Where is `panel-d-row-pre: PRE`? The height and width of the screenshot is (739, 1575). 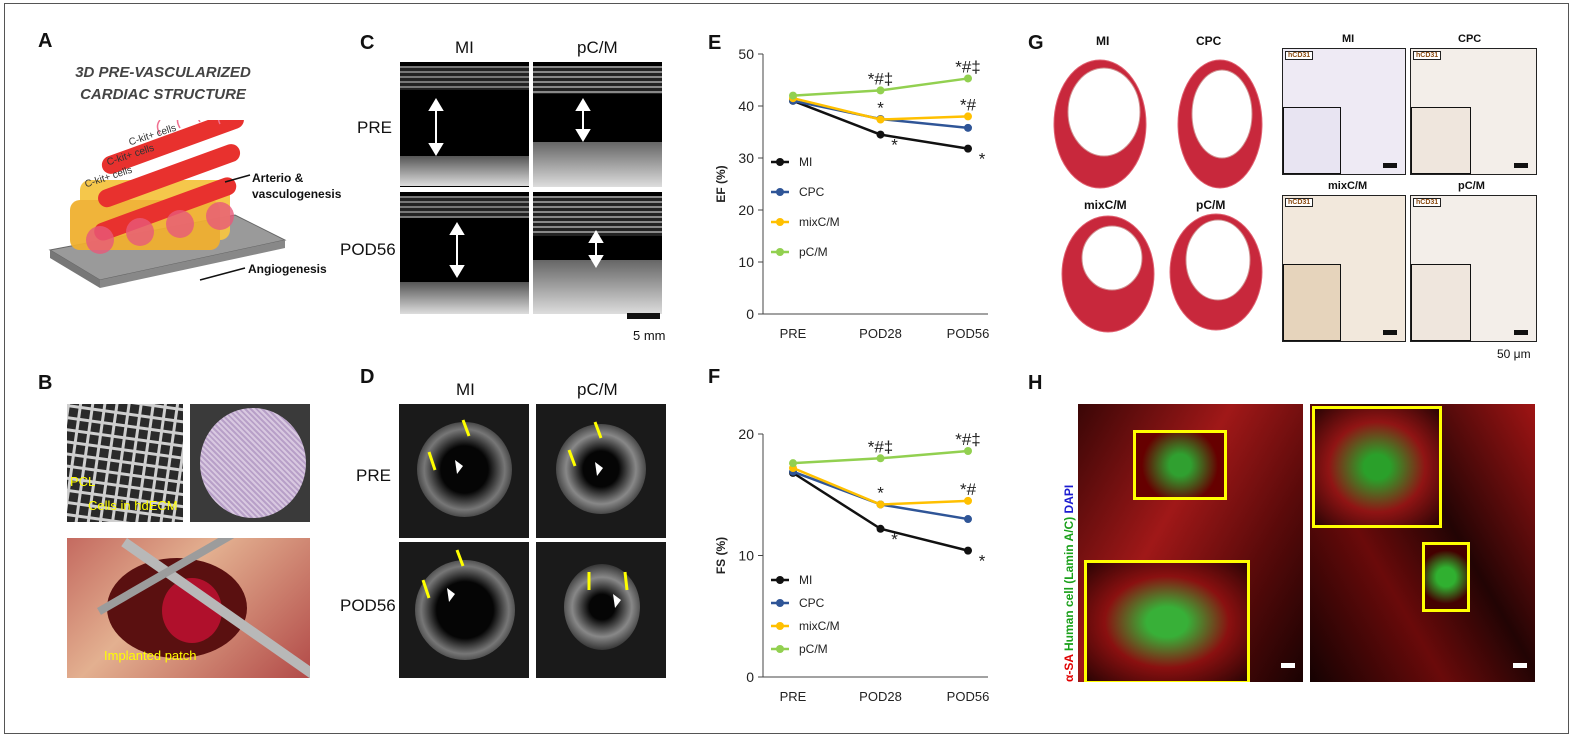 panel-d-row-pre: PRE is located at coordinates (373, 475).